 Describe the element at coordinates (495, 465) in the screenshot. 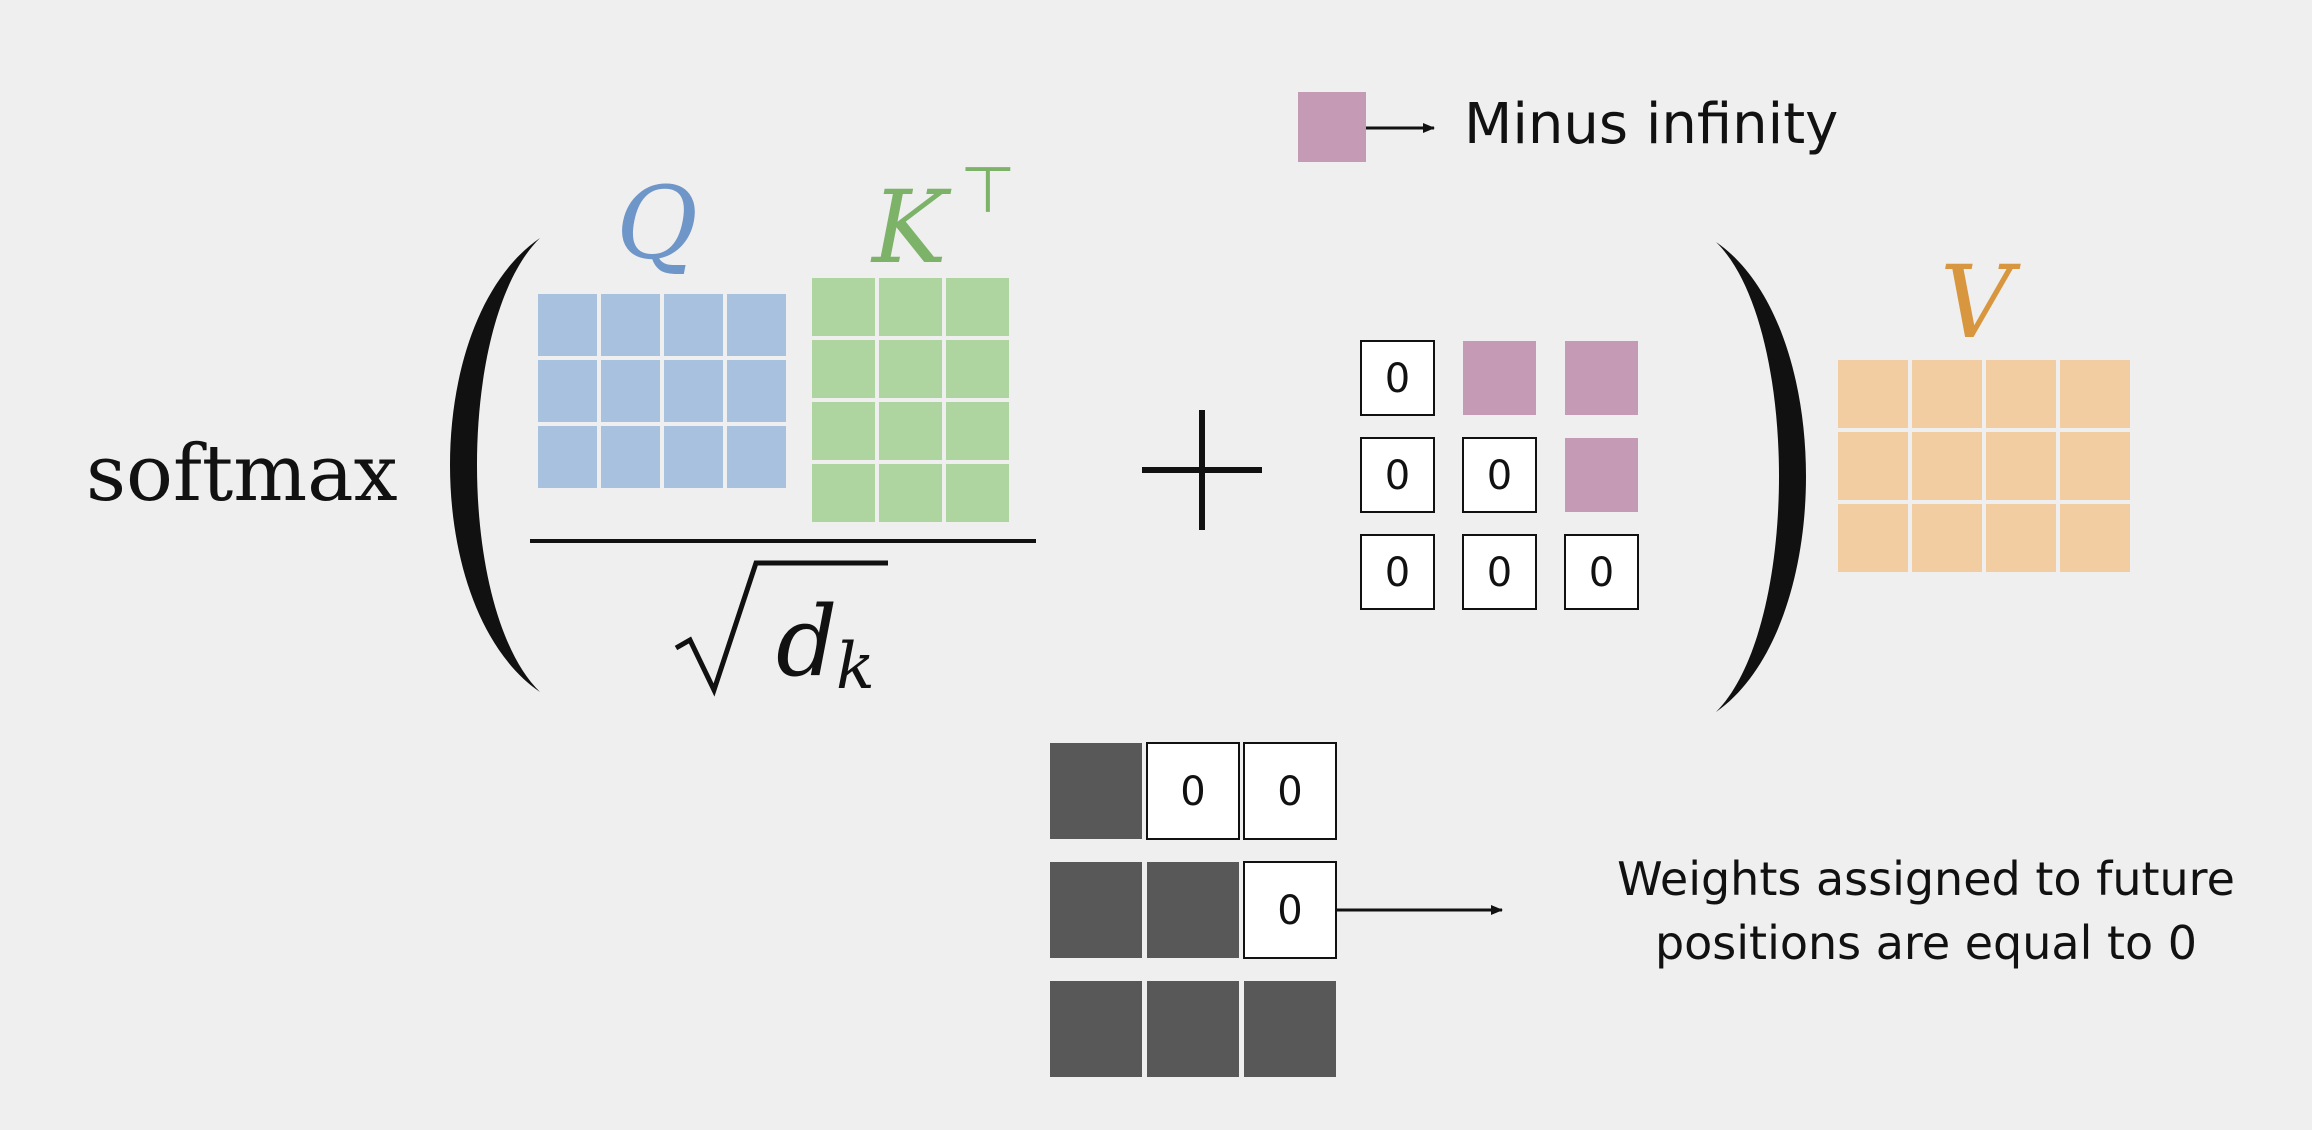

I see `left-parenthesis` at that location.